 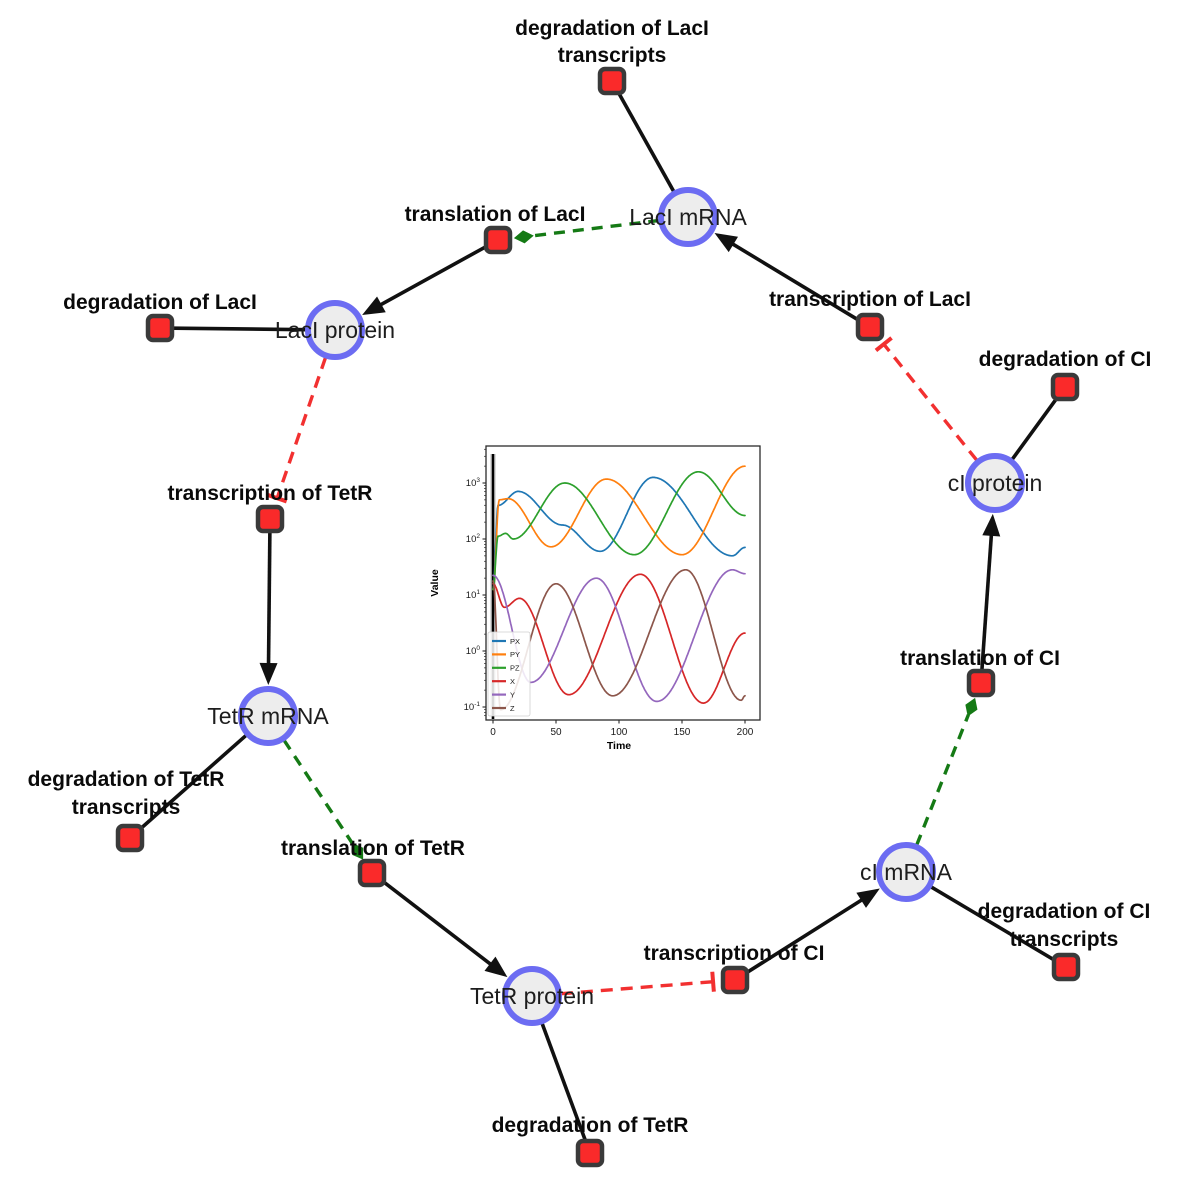 What do you see at coordinates (126, 779) in the screenshot?
I see `reaction-label-deg-tetr-transcripts-line1: degradation of TetR` at bounding box center [126, 779].